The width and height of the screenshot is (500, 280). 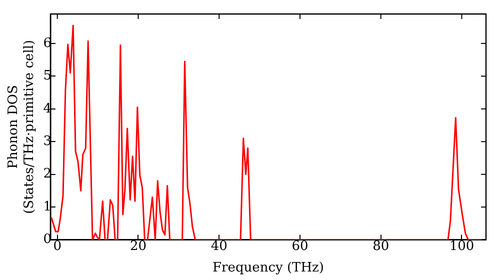 What do you see at coordinates (219, 246) in the screenshot?
I see `x-tick-label: 40` at bounding box center [219, 246].